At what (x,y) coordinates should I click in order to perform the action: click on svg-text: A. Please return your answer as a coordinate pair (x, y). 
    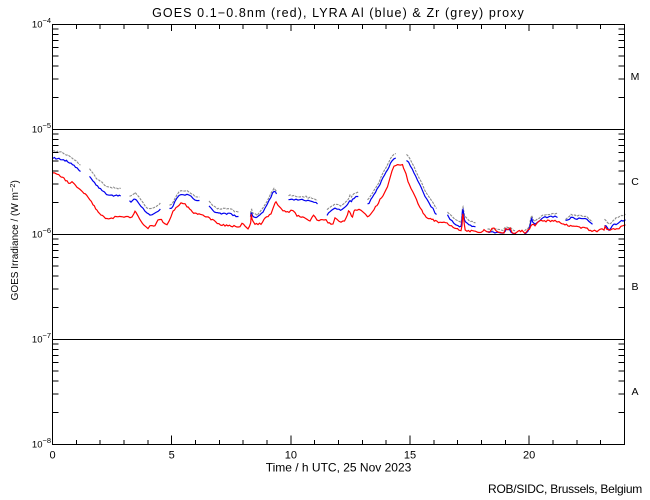
    Looking at the image, I should click on (634, 392).